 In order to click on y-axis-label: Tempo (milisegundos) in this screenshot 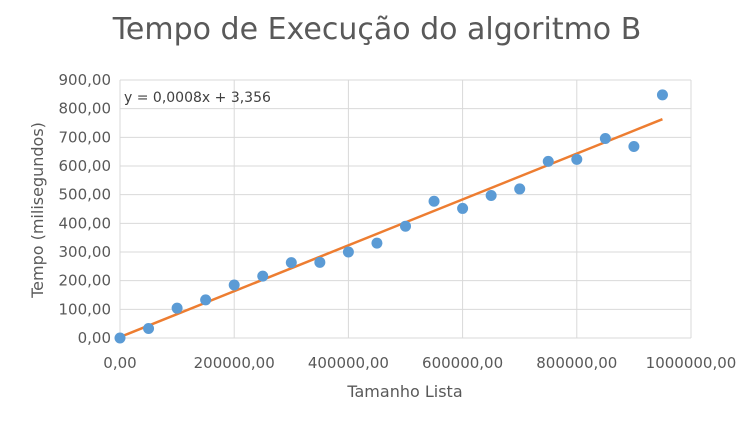, I will do `click(37, 210)`.